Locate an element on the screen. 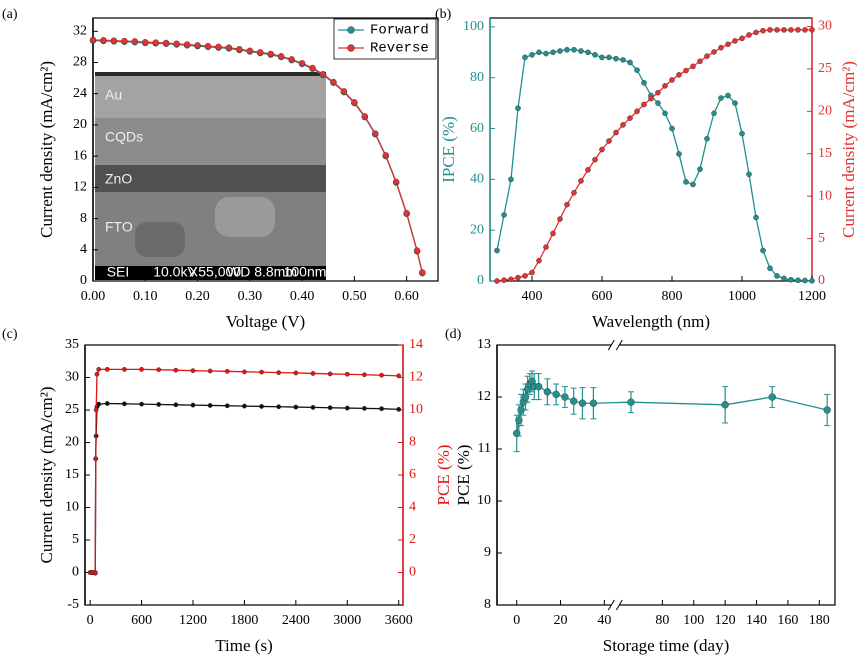 Image resolution: width=865 pixels, height=656 pixels. inset-footer-text: 10.0kV is located at coordinates (175, 272).